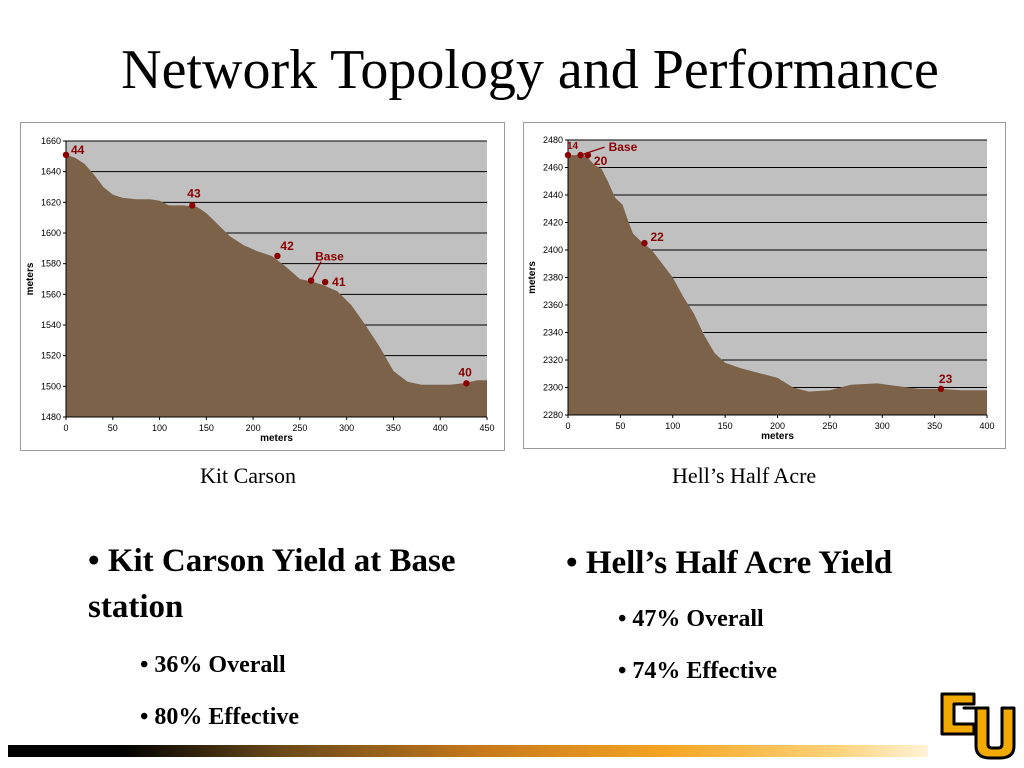  I want to click on y-tick-label: 1480, so click(51, 417).